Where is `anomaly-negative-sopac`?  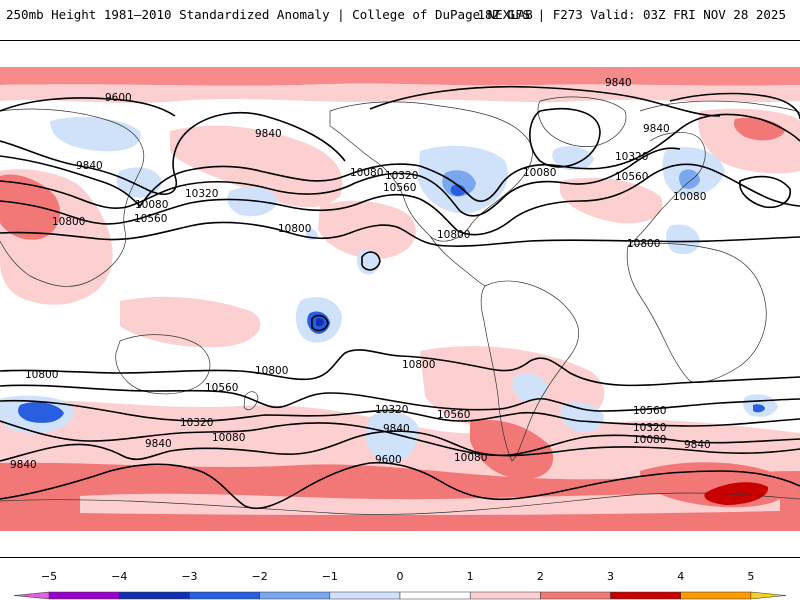 anomaly-negative-sopac is located at coordinates (392, 437).